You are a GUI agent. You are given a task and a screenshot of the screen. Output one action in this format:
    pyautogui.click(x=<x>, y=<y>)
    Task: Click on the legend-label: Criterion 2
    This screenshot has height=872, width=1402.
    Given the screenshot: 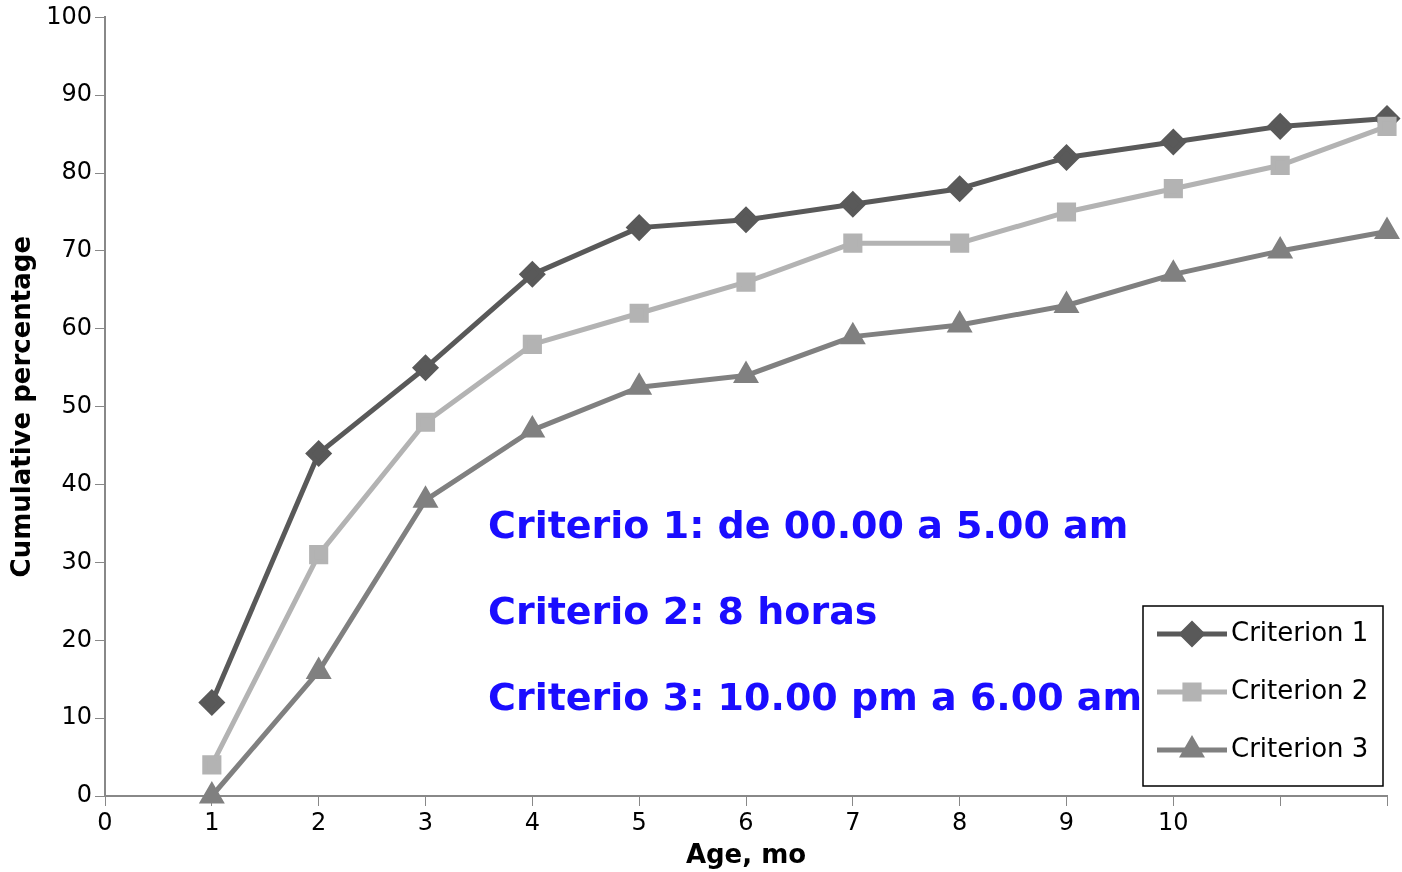 What is the action you would take?
    pyautogui.click(x=1300, y=689)
    